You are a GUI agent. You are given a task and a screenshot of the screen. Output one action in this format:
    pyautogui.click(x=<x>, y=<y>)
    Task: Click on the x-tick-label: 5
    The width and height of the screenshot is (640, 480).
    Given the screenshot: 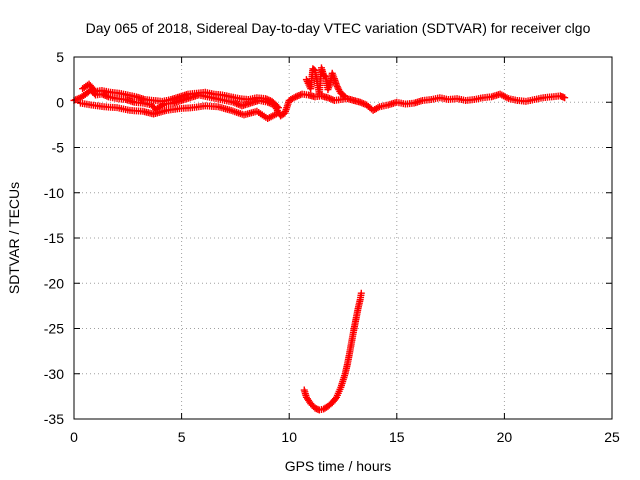 What is the action you would take?
    pyautogui.click(x=182, y=437)
    